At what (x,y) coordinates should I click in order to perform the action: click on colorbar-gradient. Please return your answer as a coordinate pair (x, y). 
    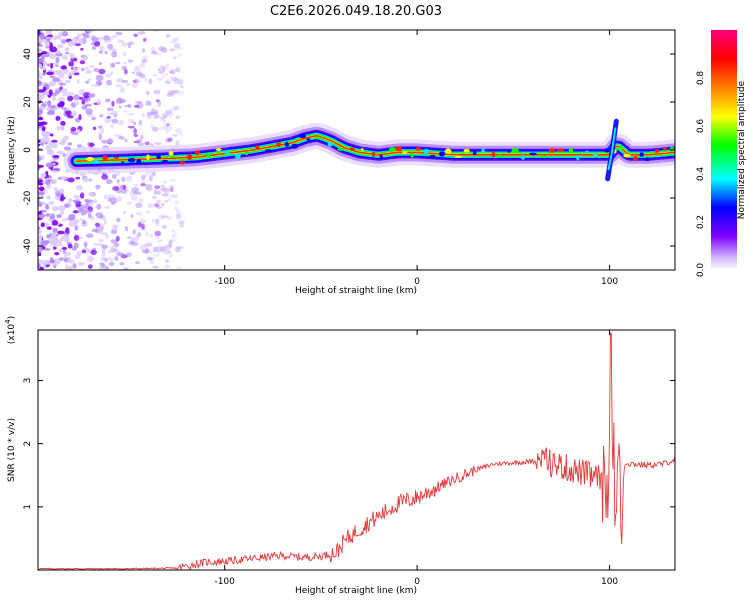
    Looking at the image, I should click on (724, 150).